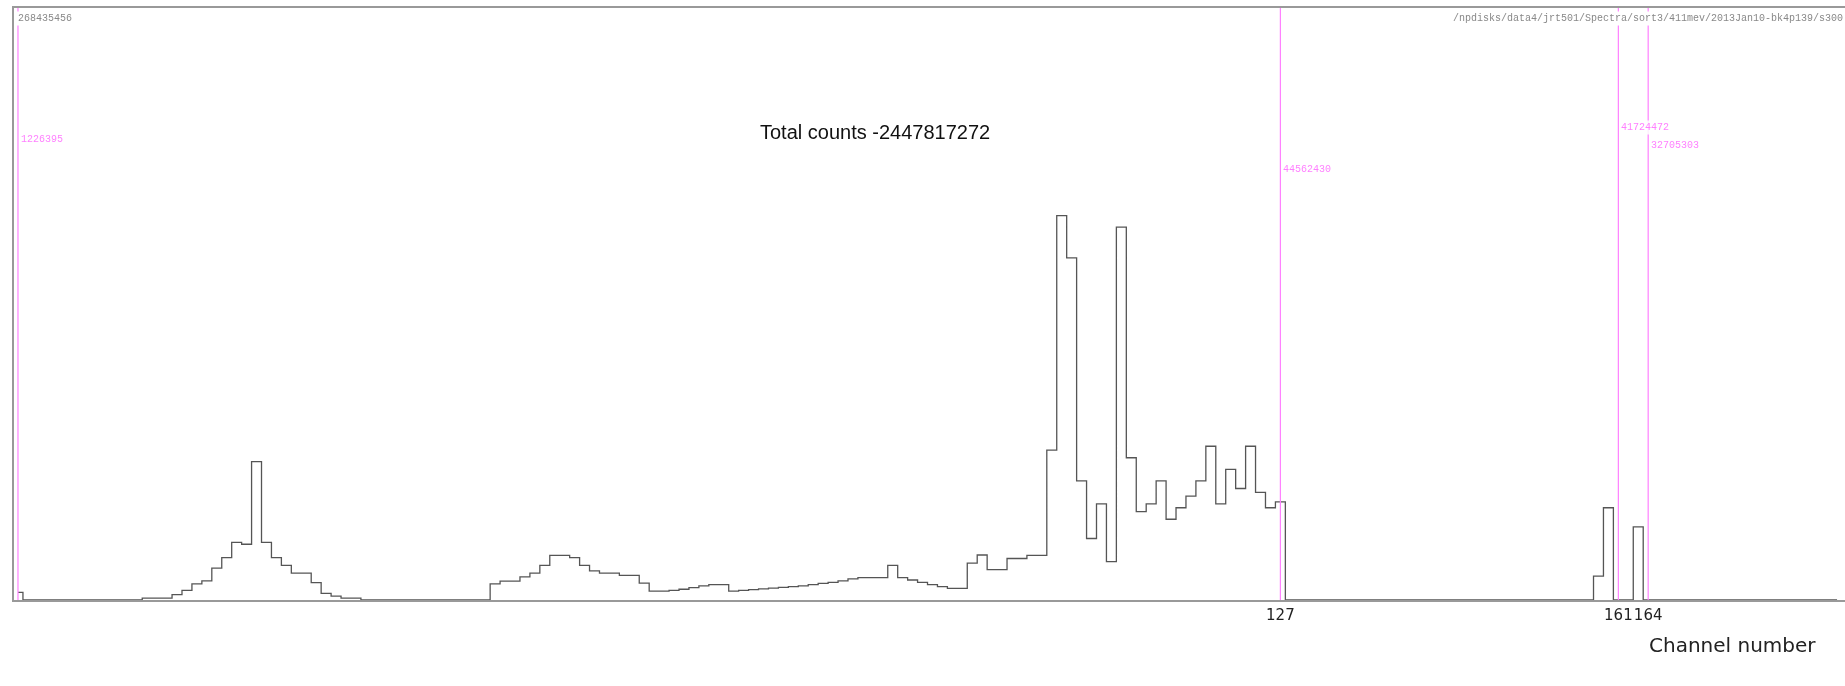  Describe the element at coordinates (1648, 615) in the screenshot. I see `x-tick-label: 164` at that location.